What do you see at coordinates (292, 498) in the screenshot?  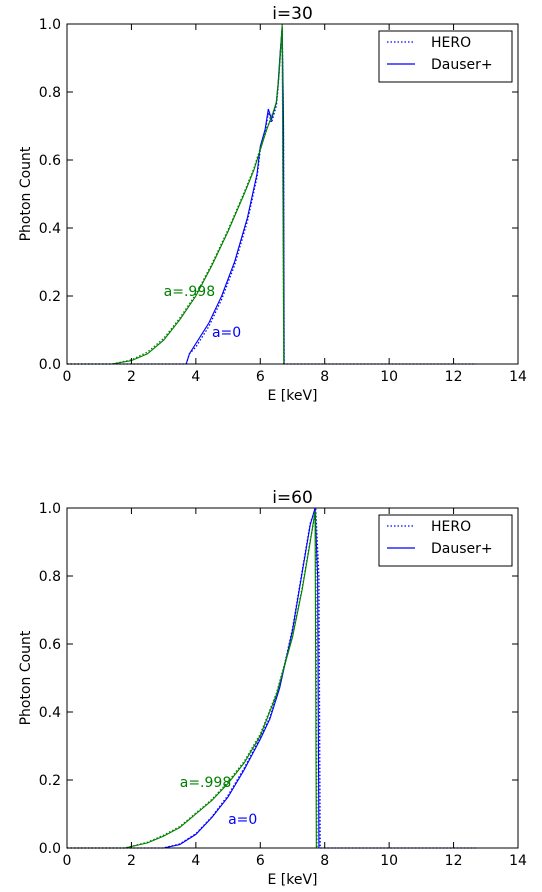 I see `chart-title: i=60` at bounding box center [292, 498].